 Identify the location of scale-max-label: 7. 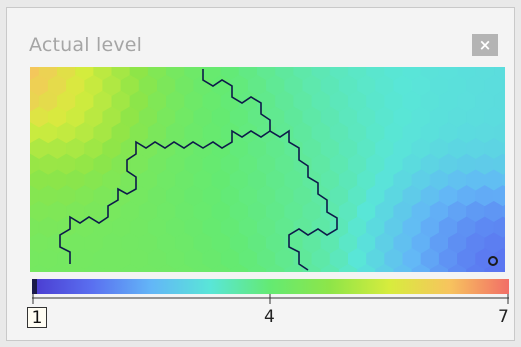
(503, 317).